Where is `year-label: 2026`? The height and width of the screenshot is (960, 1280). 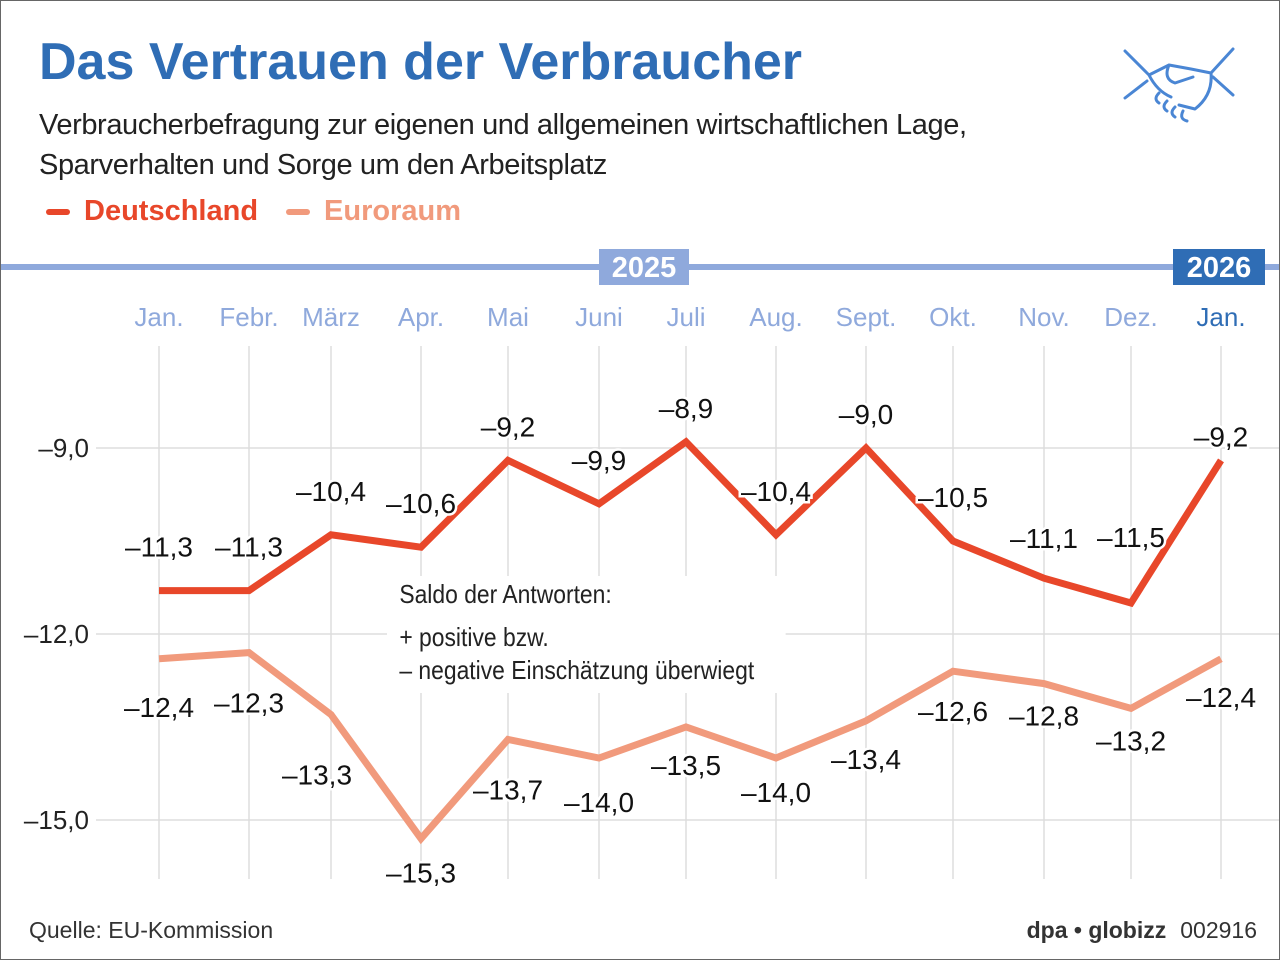
year-label: 2026 is located at coordinates (1219, 268).